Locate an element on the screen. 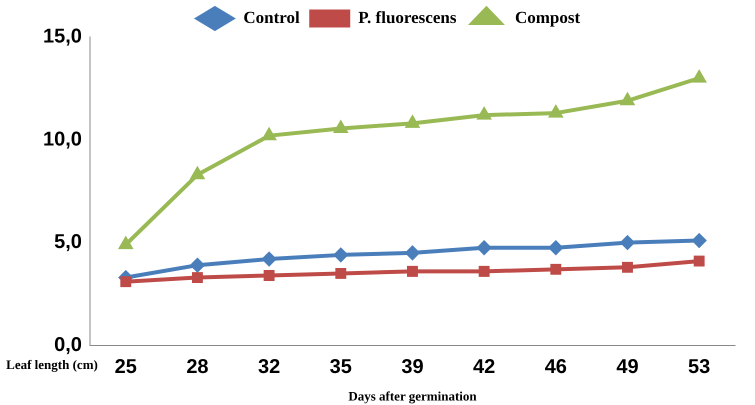  y-axis-title: Leaf length (cm) is located at coordinates (52, 364).